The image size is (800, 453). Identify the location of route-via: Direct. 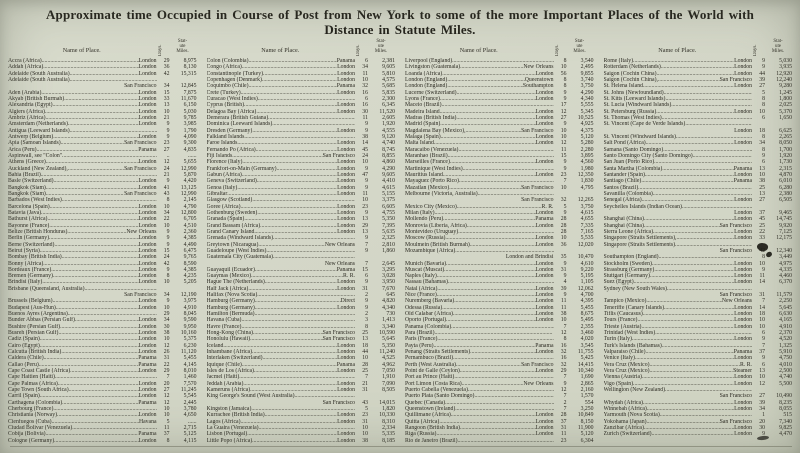
(347, 301).